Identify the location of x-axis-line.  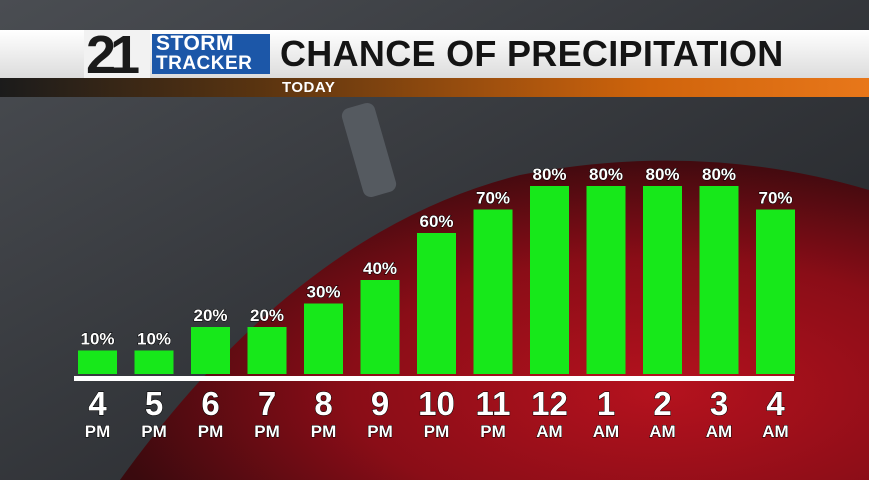
(434, 378).